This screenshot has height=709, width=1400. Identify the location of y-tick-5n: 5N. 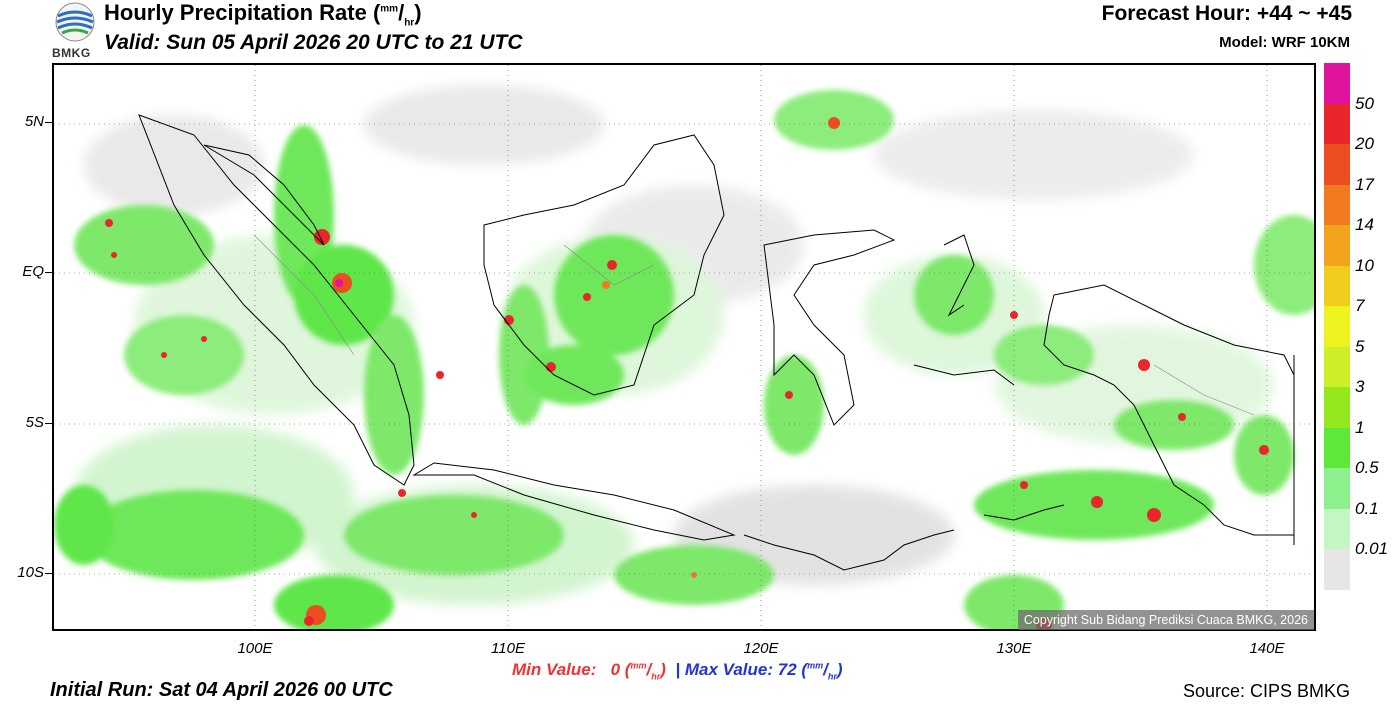
(34, 121).